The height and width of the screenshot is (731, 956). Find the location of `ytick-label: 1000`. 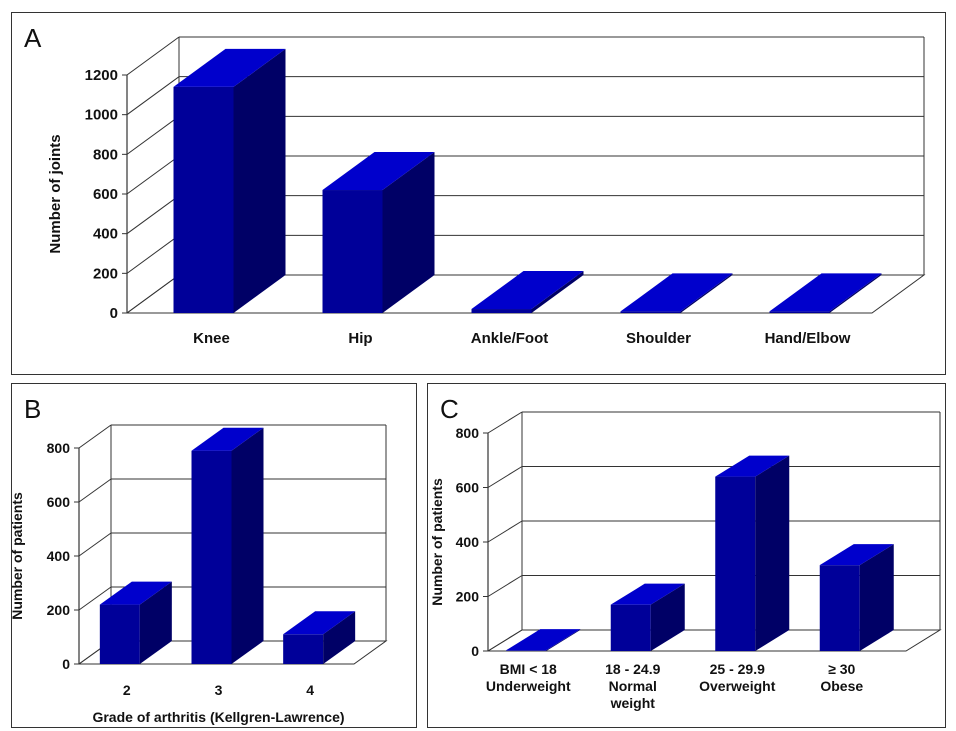

ytick-label: 1000 is located at coordinates (101, 115).